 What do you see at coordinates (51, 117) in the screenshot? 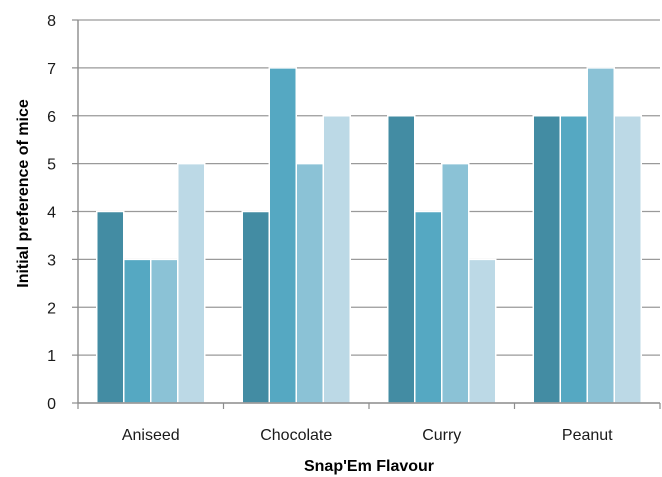
I see `y-tick-label: 6` at bounding box center [51, 117].